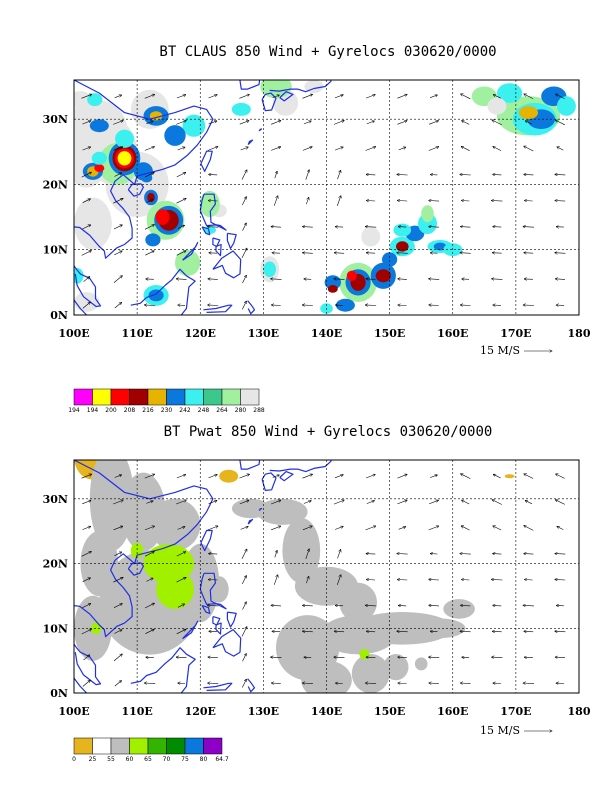 The image size is (612, 792). What do you see at coordinates (389, 711) in the screenshot?
I see `lon-tick-label: 150E` at bounding box center [389, 711].